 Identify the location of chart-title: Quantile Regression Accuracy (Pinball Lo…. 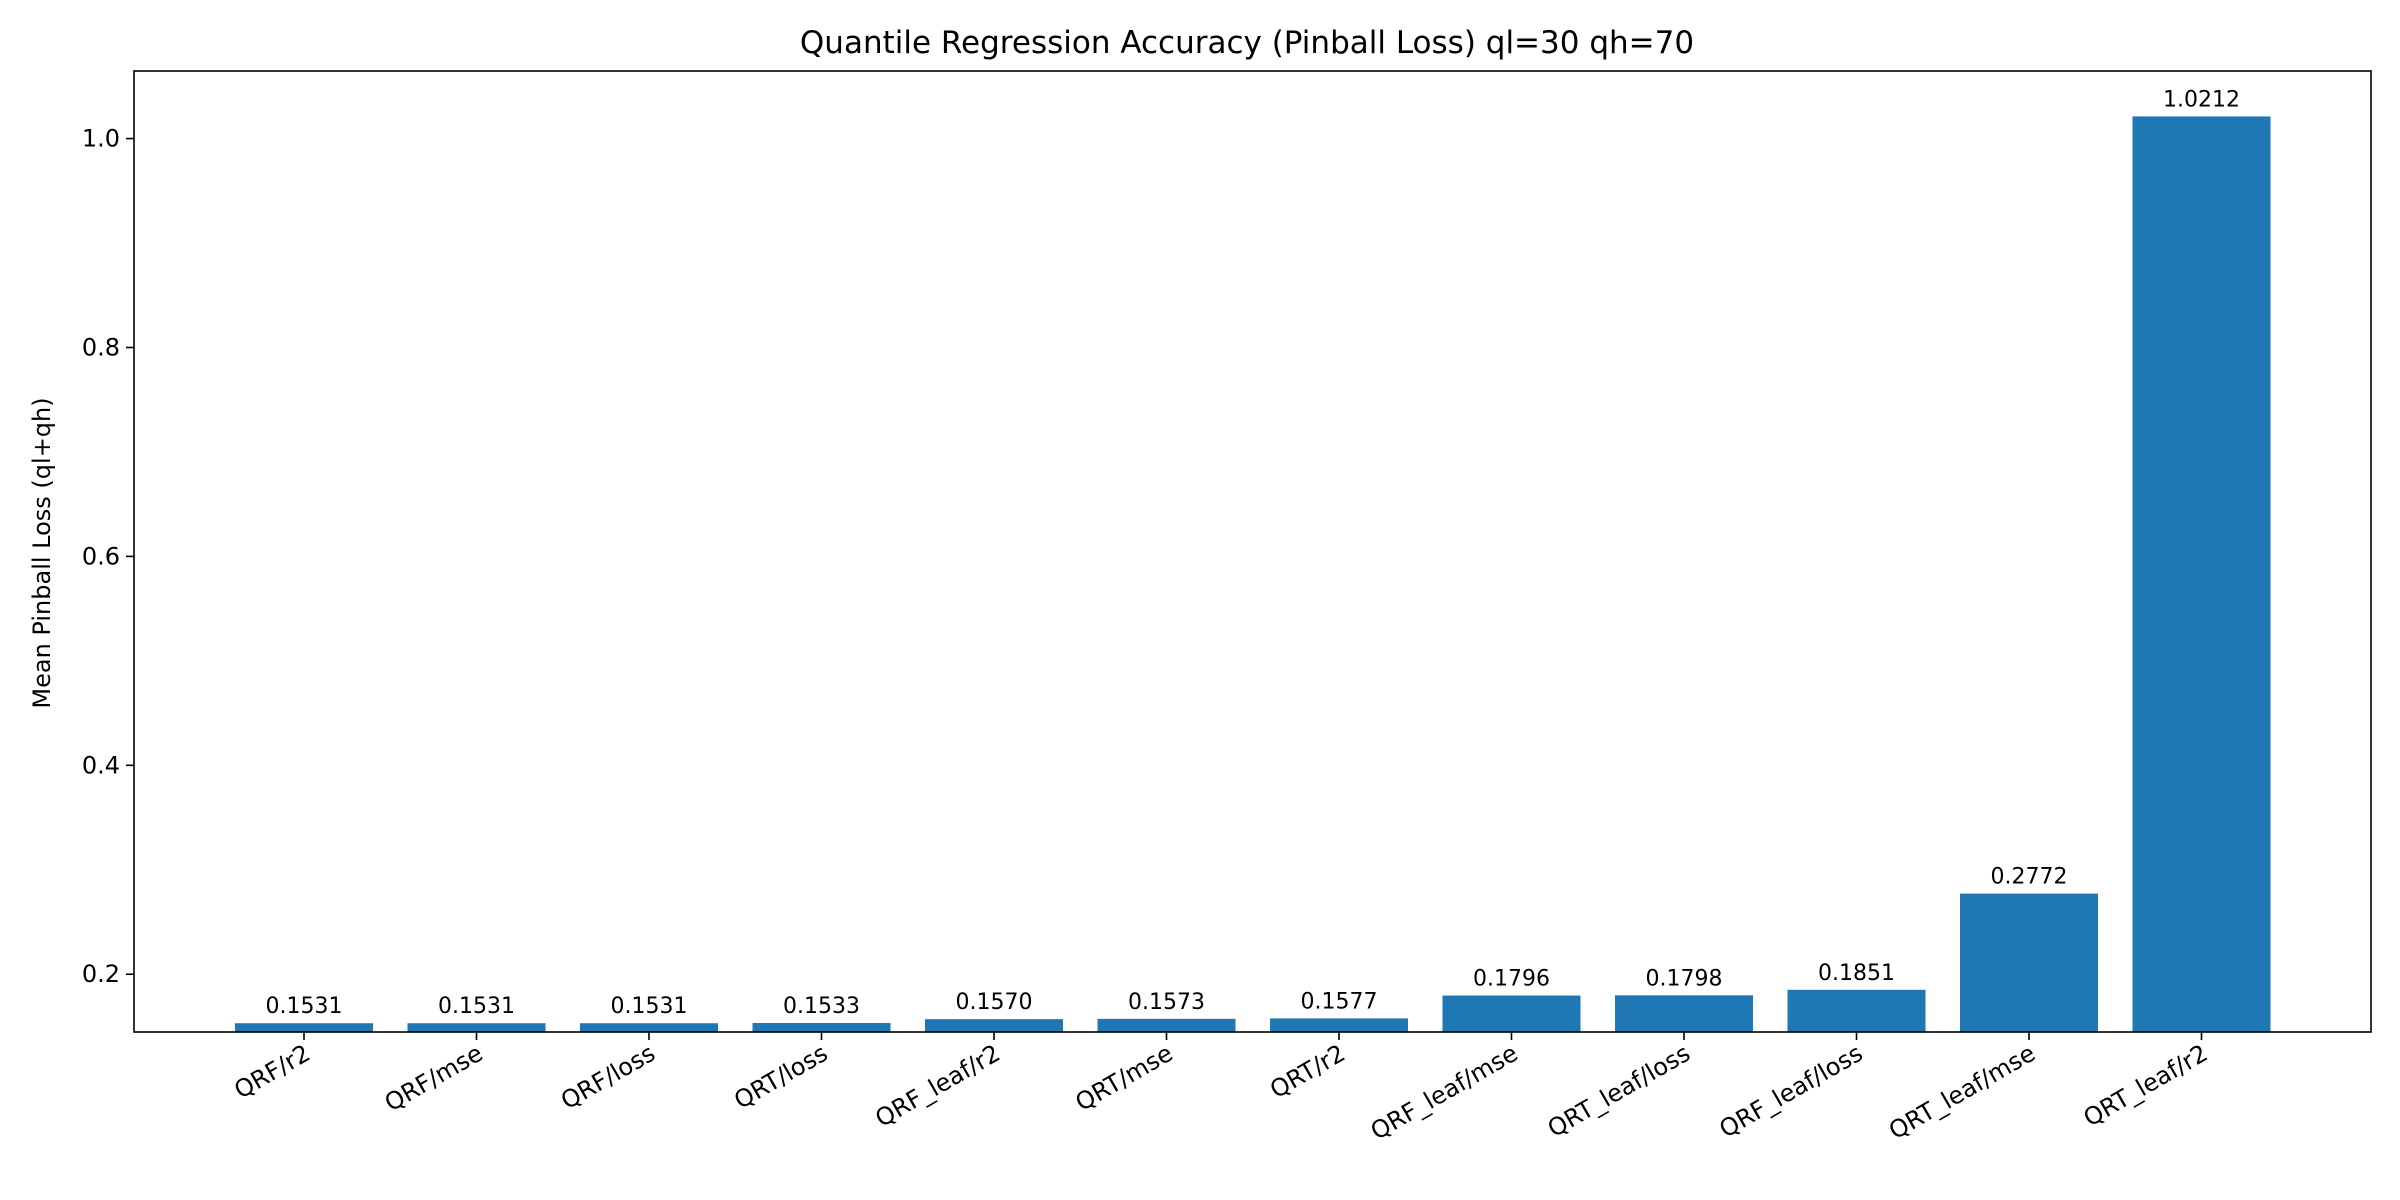
(1247, 43).